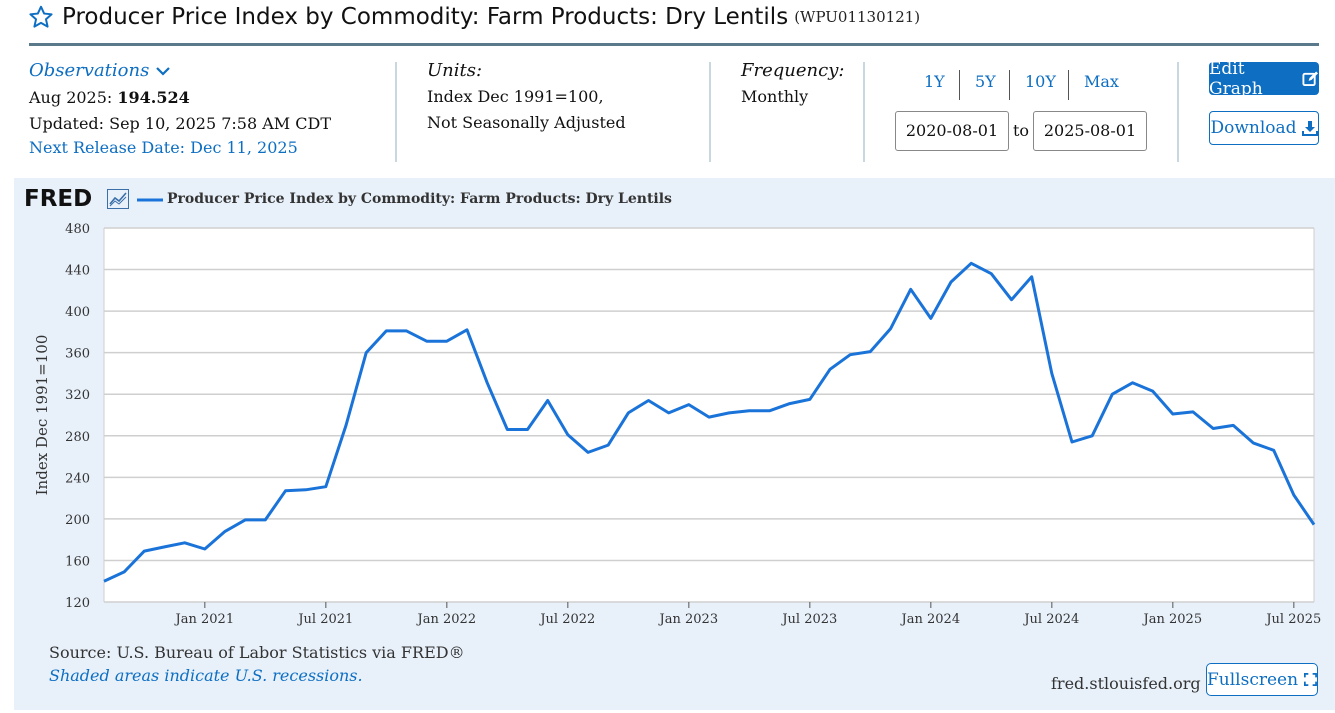  I want to click on download-button: Download, so click(1264, 128).